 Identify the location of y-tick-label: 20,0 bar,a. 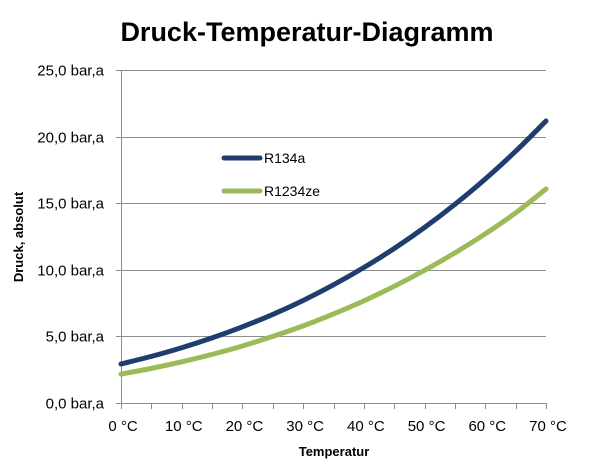
(70, 138).